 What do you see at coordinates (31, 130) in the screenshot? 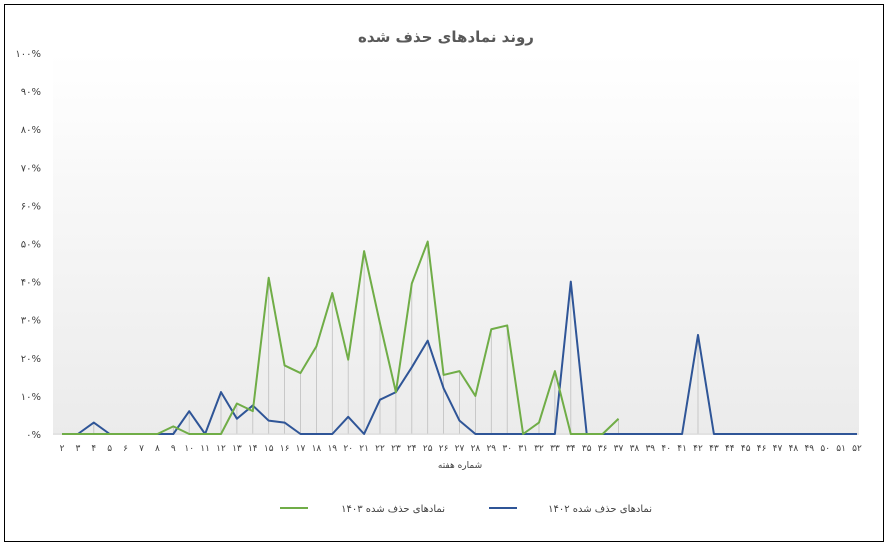
I see `y-tick-label: ۸۰%` at bounding box center [31, 130].